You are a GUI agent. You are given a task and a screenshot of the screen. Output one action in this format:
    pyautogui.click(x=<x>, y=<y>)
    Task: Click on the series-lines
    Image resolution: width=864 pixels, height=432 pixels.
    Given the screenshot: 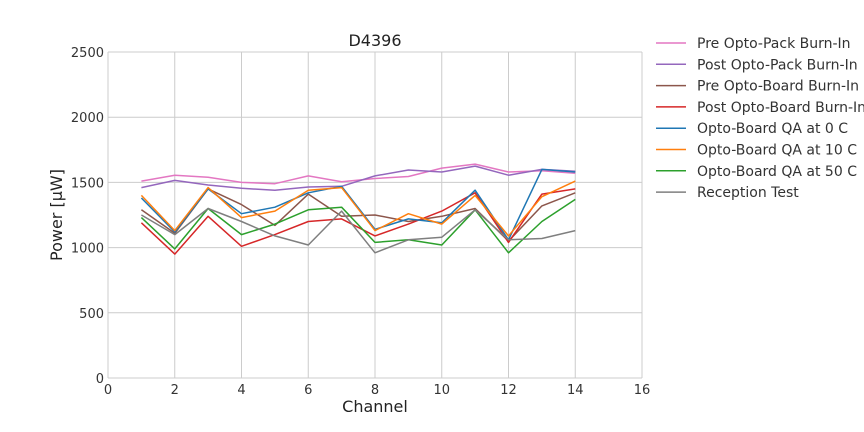 What is the action you would take?
    pyautogui.click(x=358, y=209)
    